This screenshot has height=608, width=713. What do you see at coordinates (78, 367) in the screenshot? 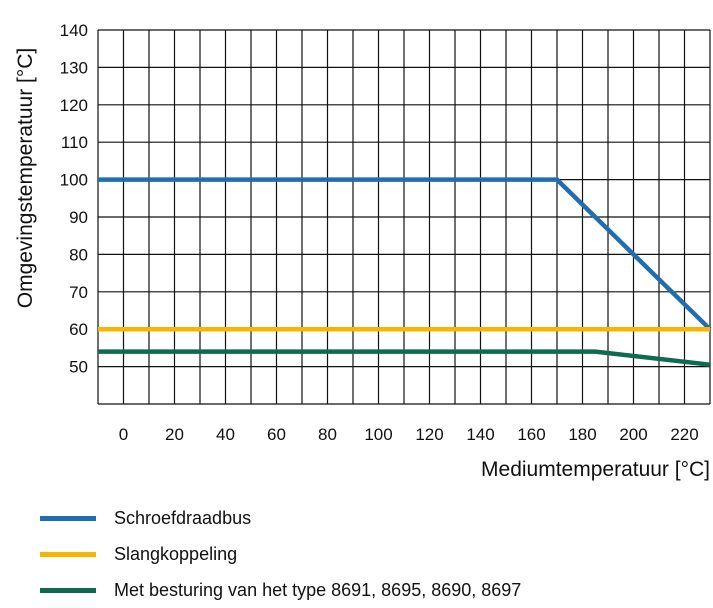
I see `y-tick-label: 50` at bounding box center [78, 367].